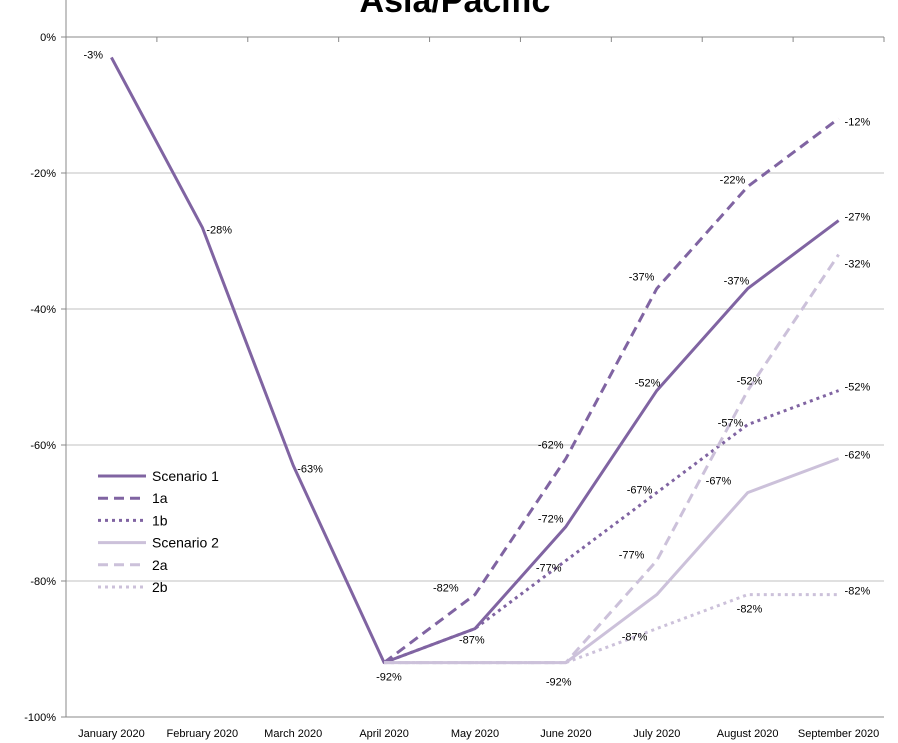  I want to click on data-label: -63%, so click(310, 469).